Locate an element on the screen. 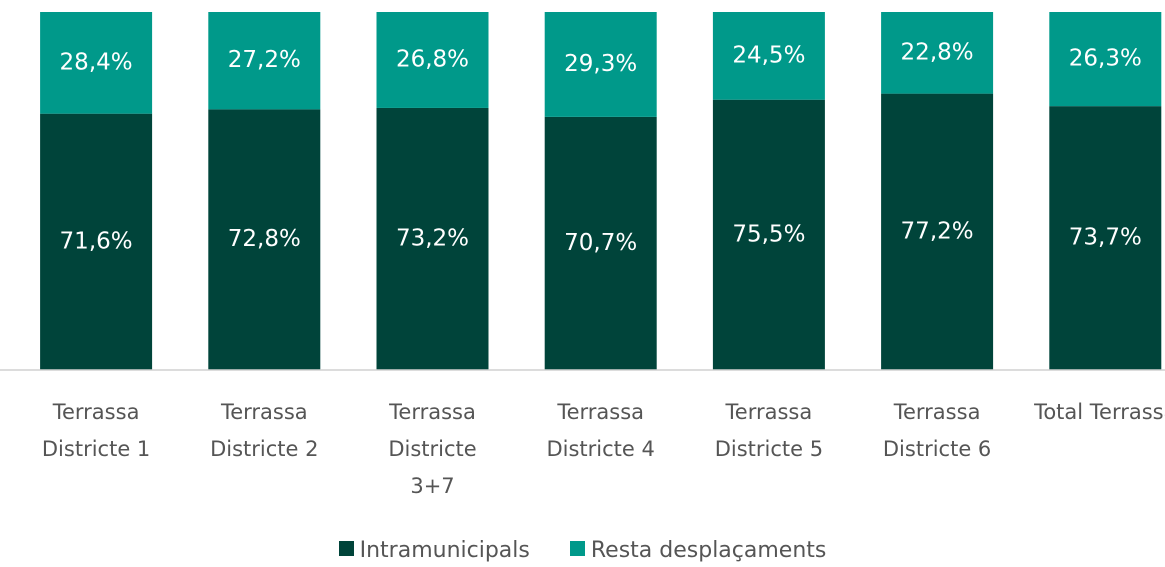  x-tick-label: Terrassa Districte 2 is located at coordinates (264, 430).